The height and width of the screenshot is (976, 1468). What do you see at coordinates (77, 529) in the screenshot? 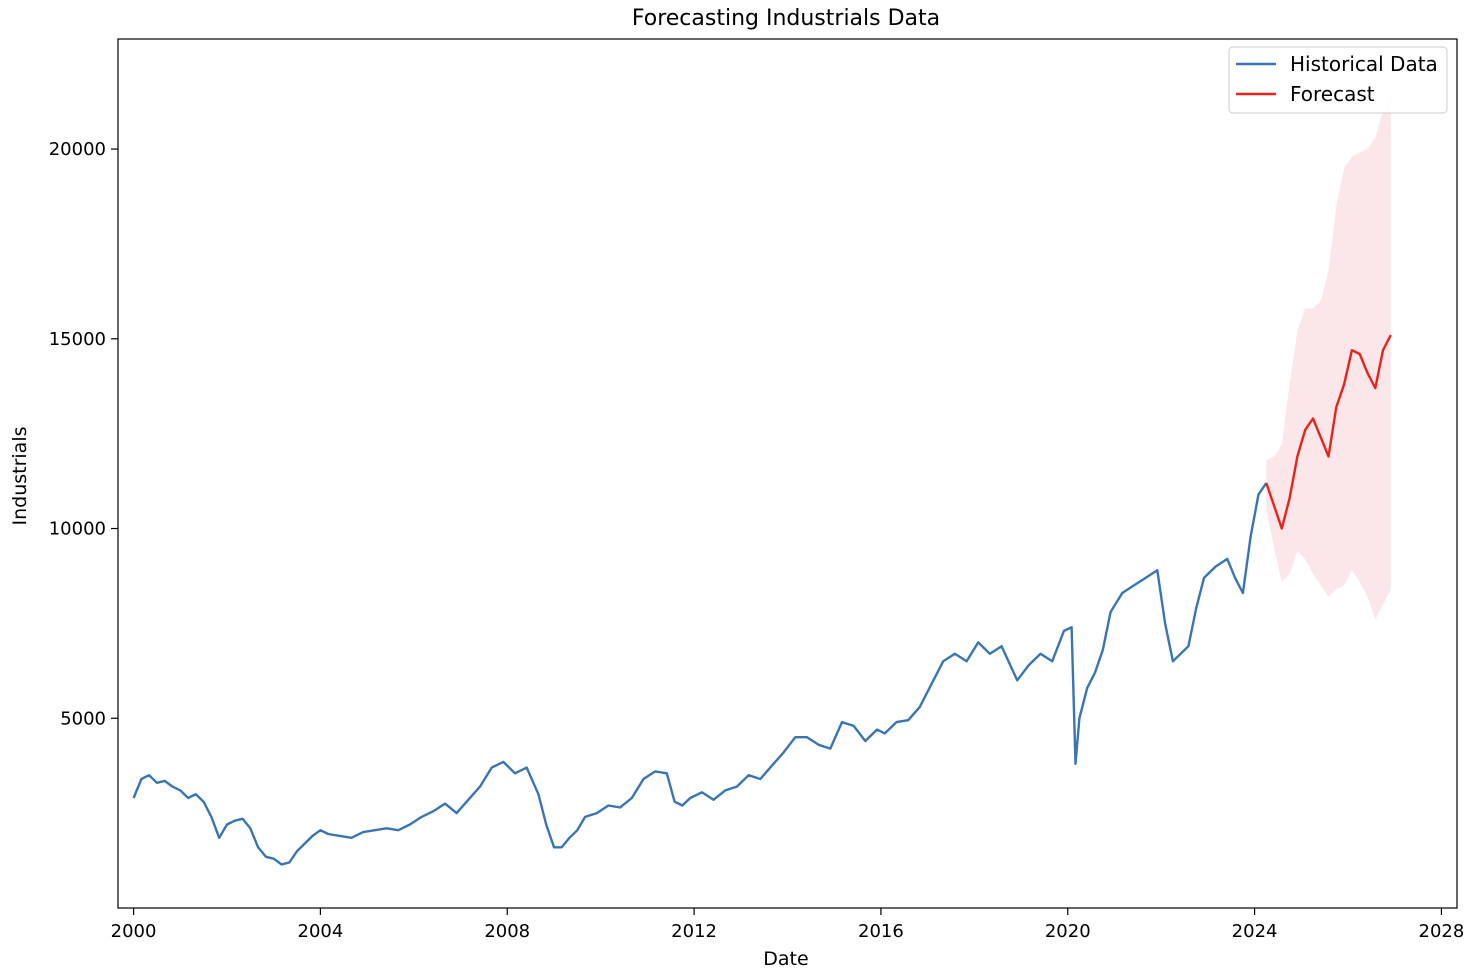
I see `y-tick-label: 10000` at bounding box center [77, 529].